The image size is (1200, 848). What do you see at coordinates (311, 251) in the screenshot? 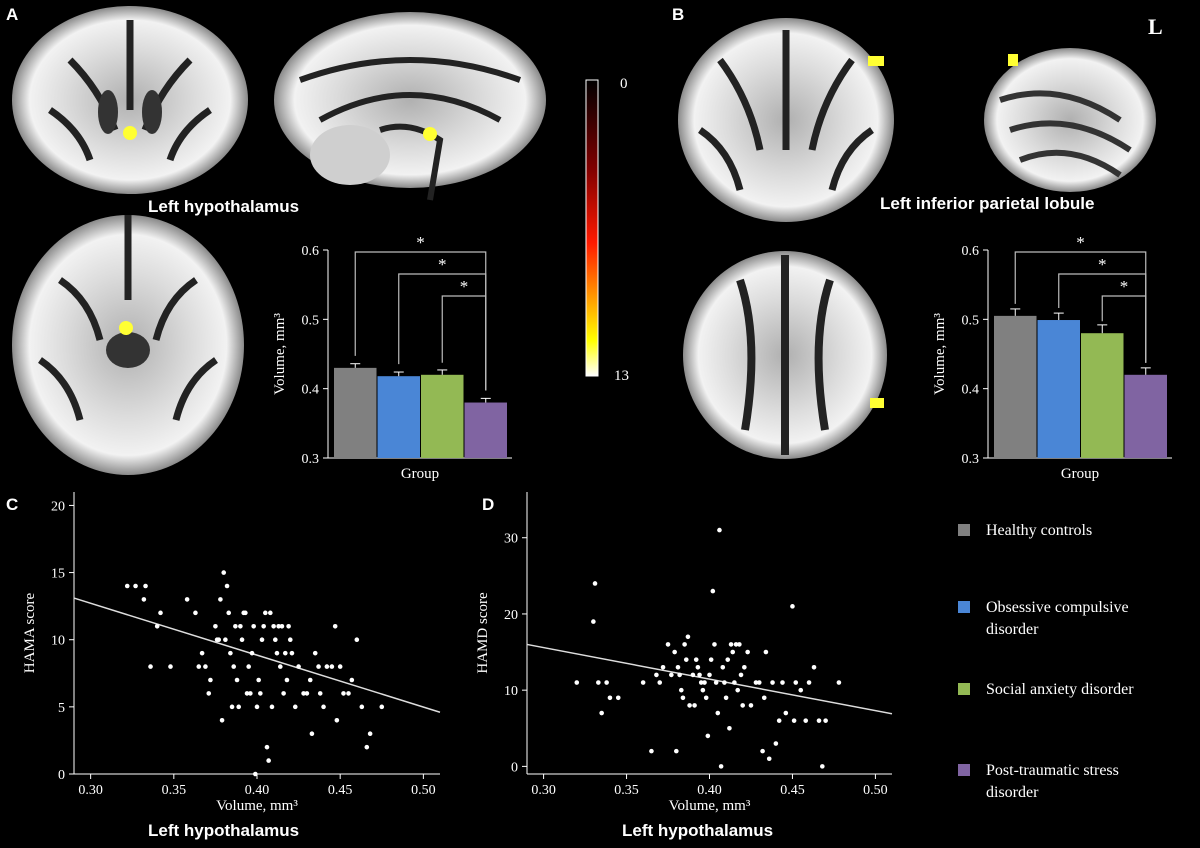
I see `y-tick-label: 0.6` at bounding box center [311, 251].